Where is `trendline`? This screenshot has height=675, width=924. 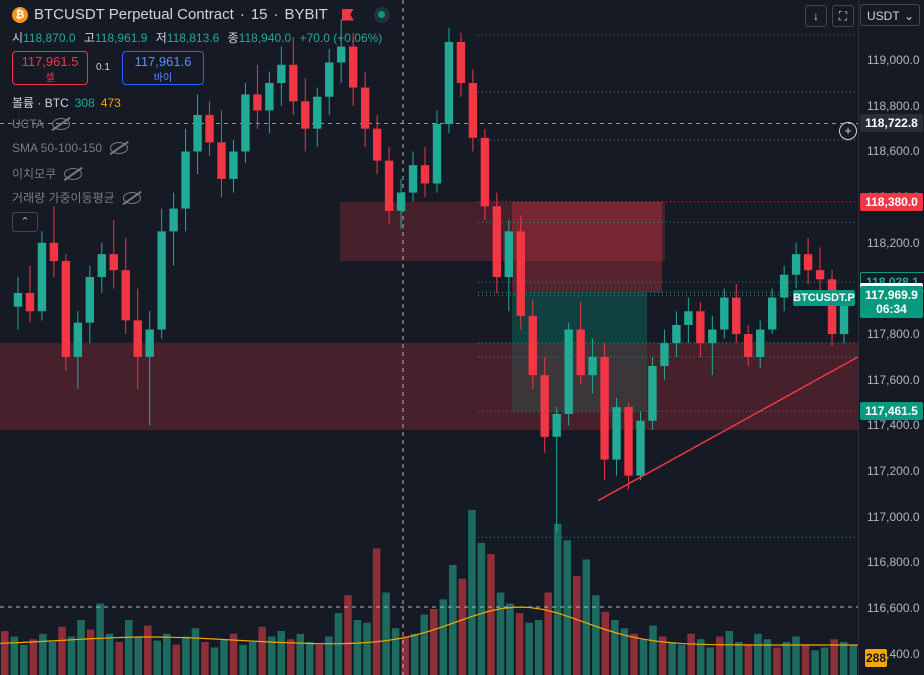
trendline is located at coordinates (727, 429).